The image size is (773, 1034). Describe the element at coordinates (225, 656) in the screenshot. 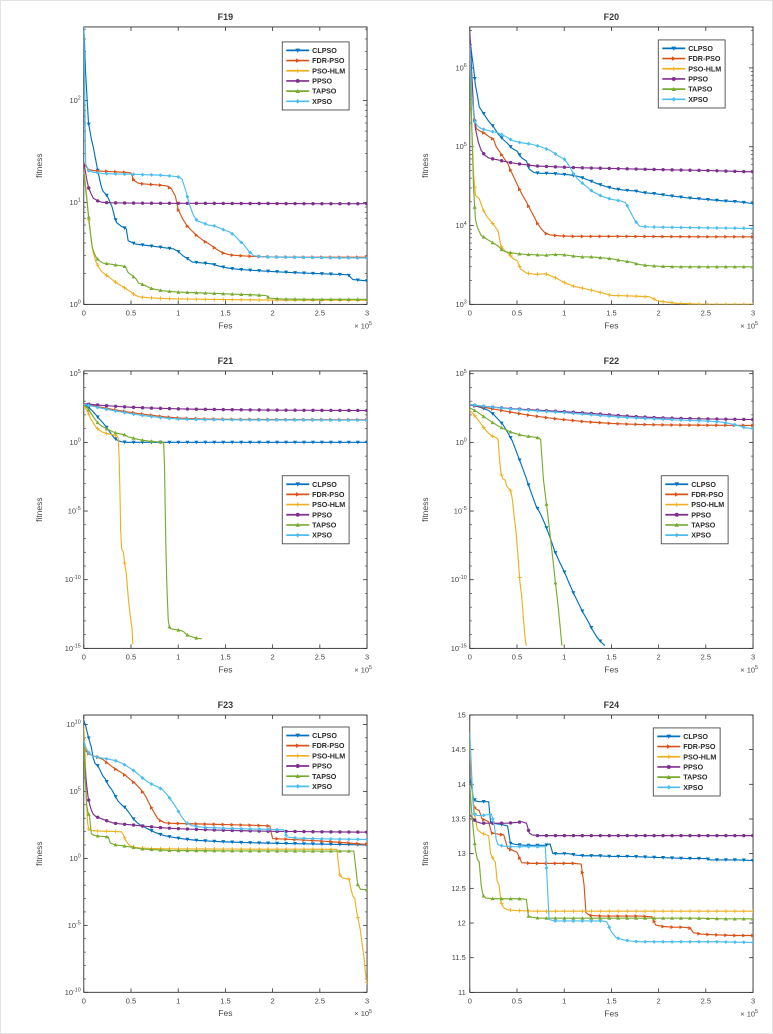

I see `x-tick-label: 1.5` at that location.